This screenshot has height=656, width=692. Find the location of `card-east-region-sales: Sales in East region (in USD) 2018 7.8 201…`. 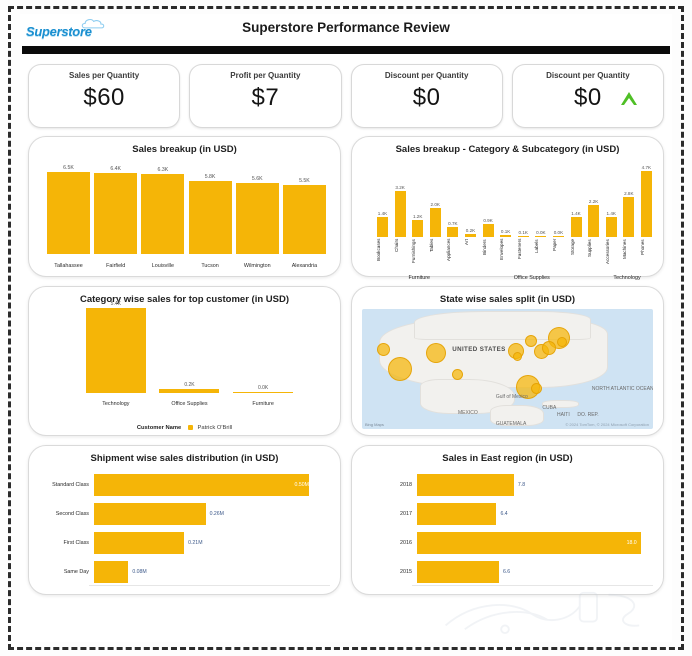

card-east-region-sales: Sales in East region (in USD) 2018 7.8 201… is located at coordinates (507, 520).